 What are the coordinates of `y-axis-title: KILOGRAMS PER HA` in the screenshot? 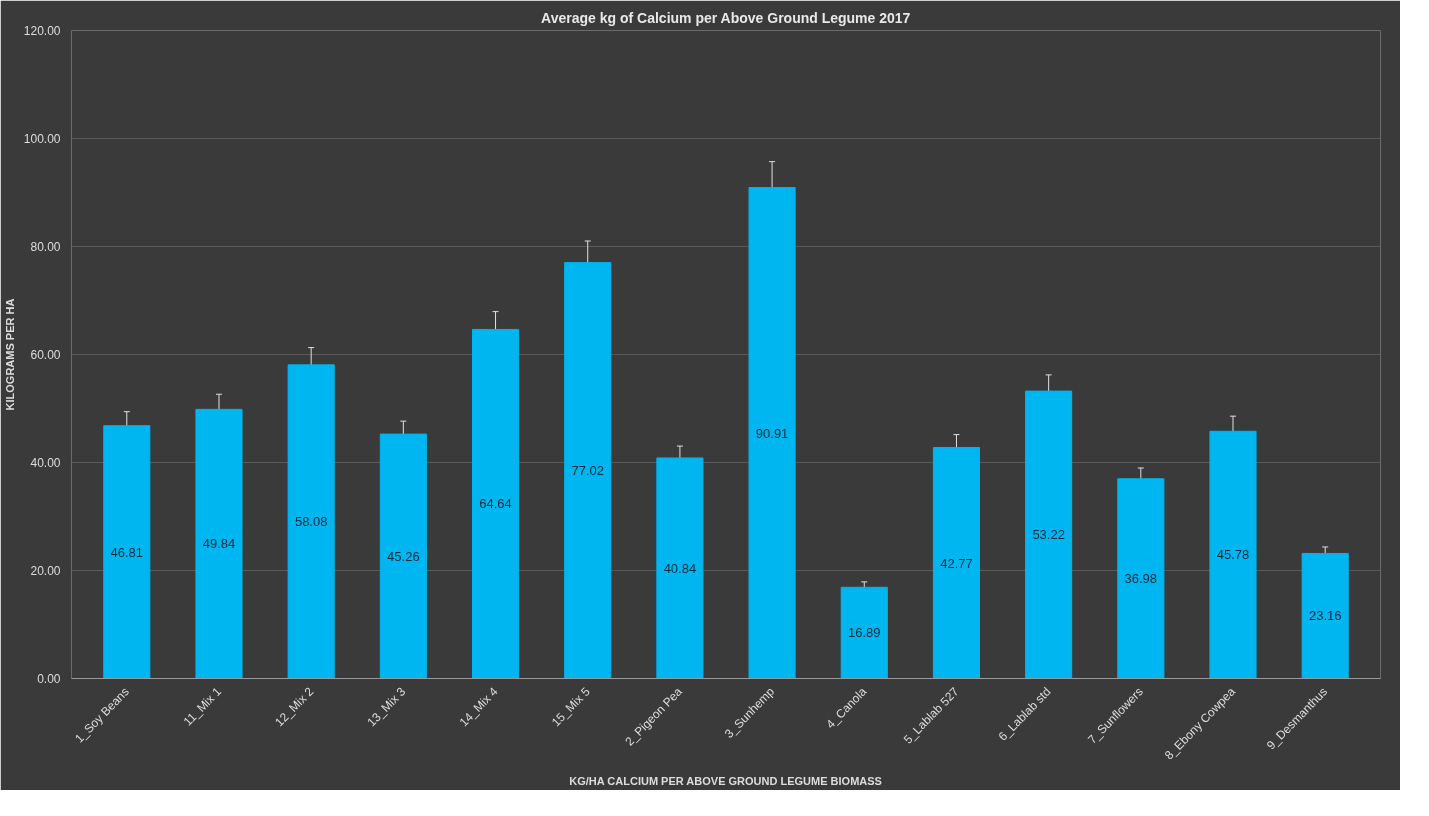 It's located at (9, 354).